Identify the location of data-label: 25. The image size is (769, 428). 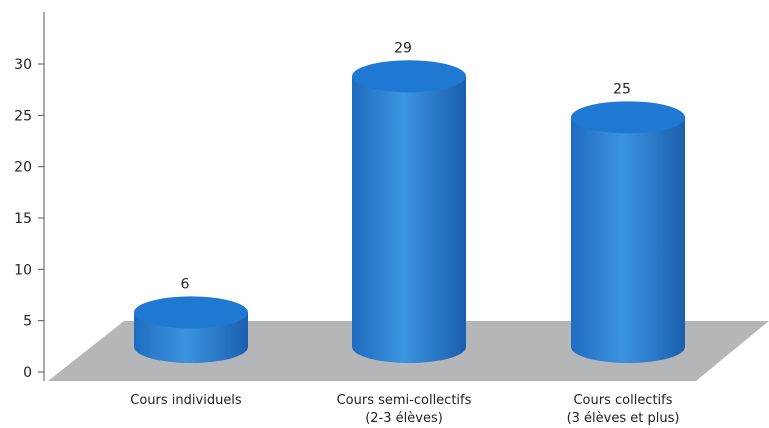
(622, 89).